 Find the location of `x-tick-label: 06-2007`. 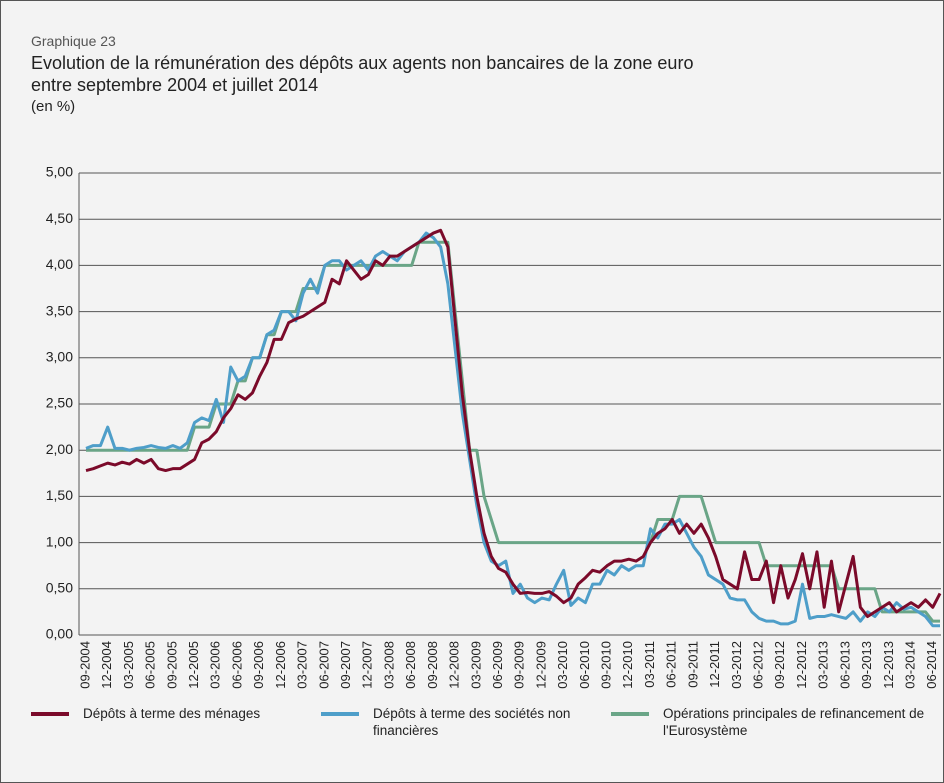

x-tick-label: 06-2007 is located at coordinates (323, 665).